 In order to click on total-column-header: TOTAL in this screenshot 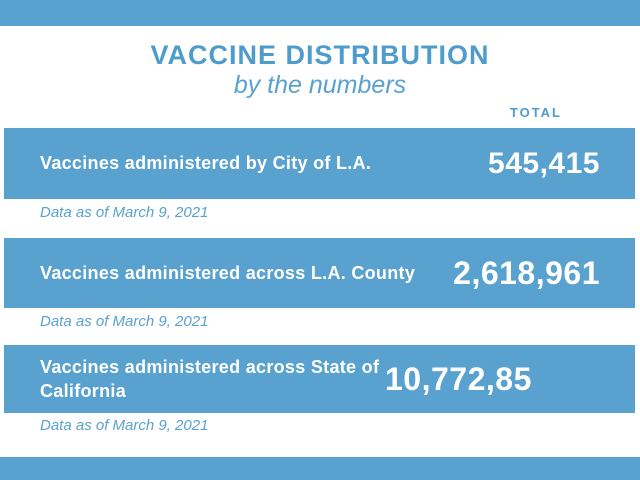, I will do `click(535, 112)`.